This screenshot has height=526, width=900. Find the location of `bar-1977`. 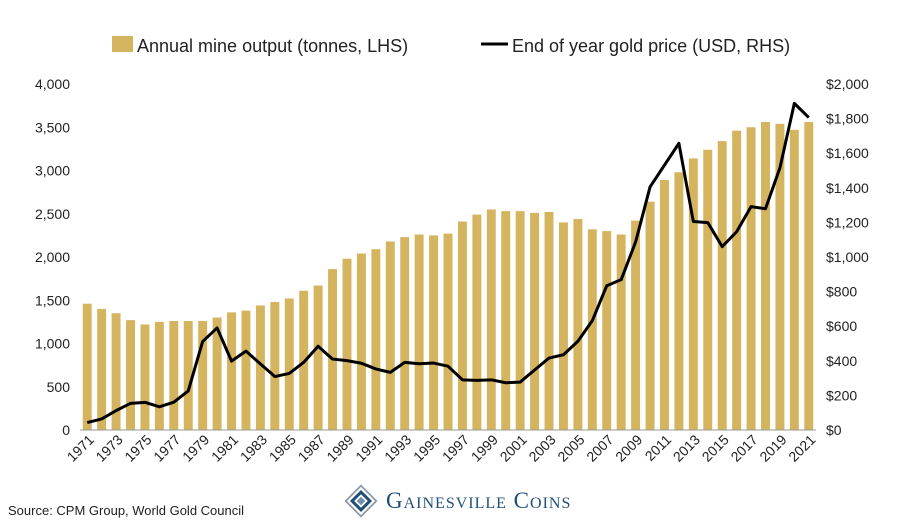

bar-1977 is located at coordinates (174, 375).